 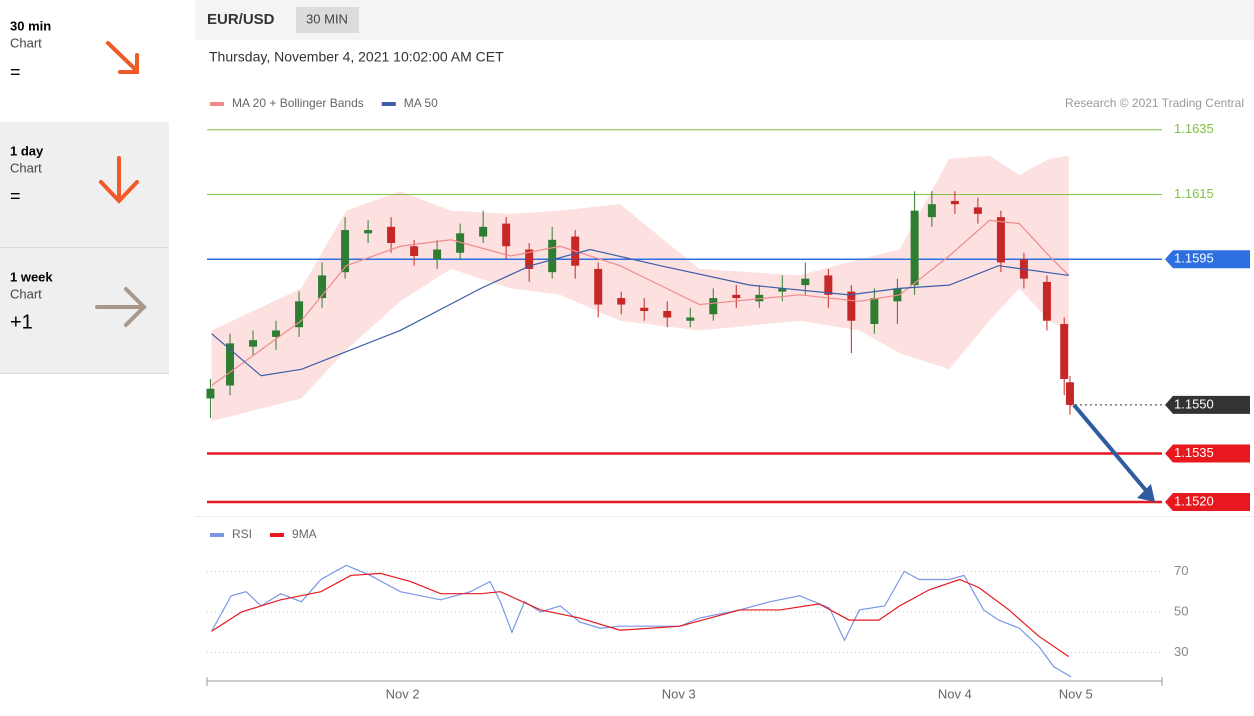 I want to click on level-label: 1.1535, so click(x=1194, y=452).